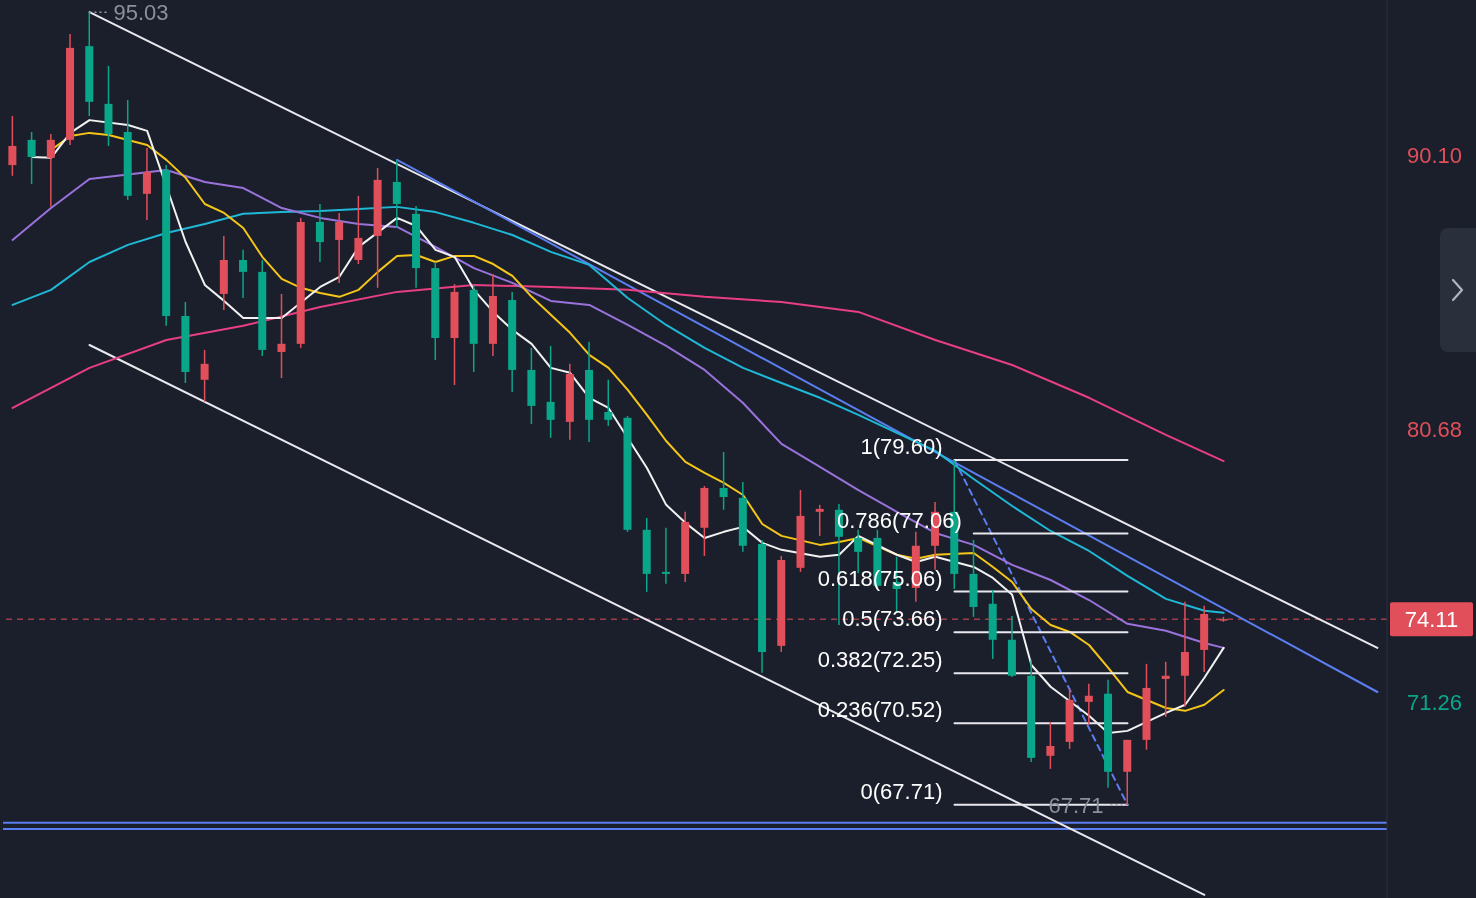 The width and height of the screenshot is (1476, 898). I want to click on series-label: 0.5(73.66), so click(892, 619).